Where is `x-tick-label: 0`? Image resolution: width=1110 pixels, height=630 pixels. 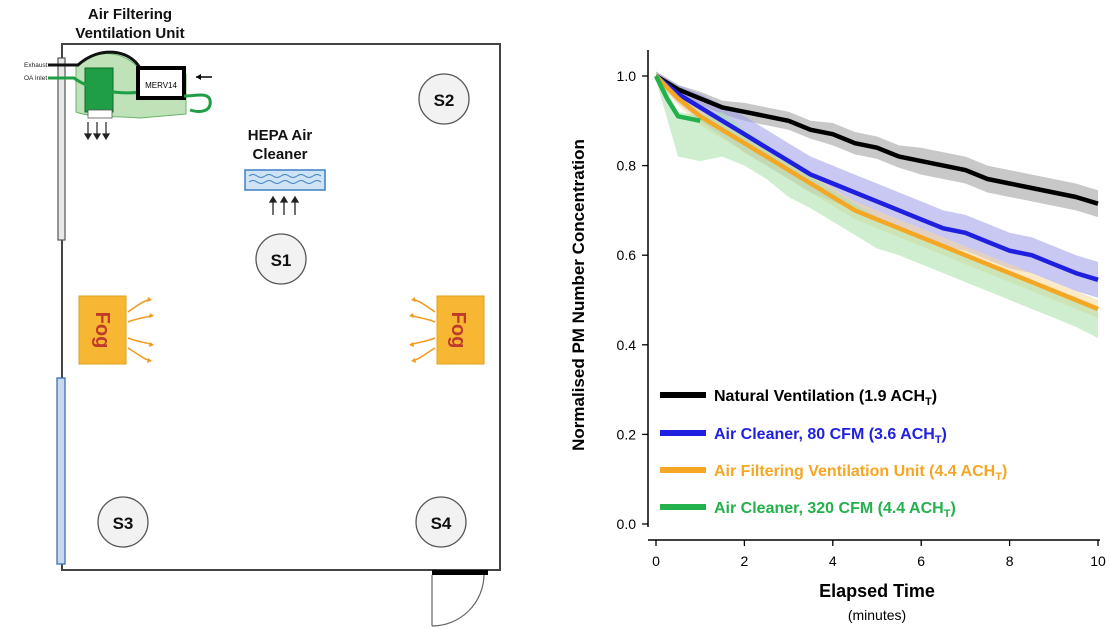 x-tick-label: 0 is located at coordinates (656, 561).